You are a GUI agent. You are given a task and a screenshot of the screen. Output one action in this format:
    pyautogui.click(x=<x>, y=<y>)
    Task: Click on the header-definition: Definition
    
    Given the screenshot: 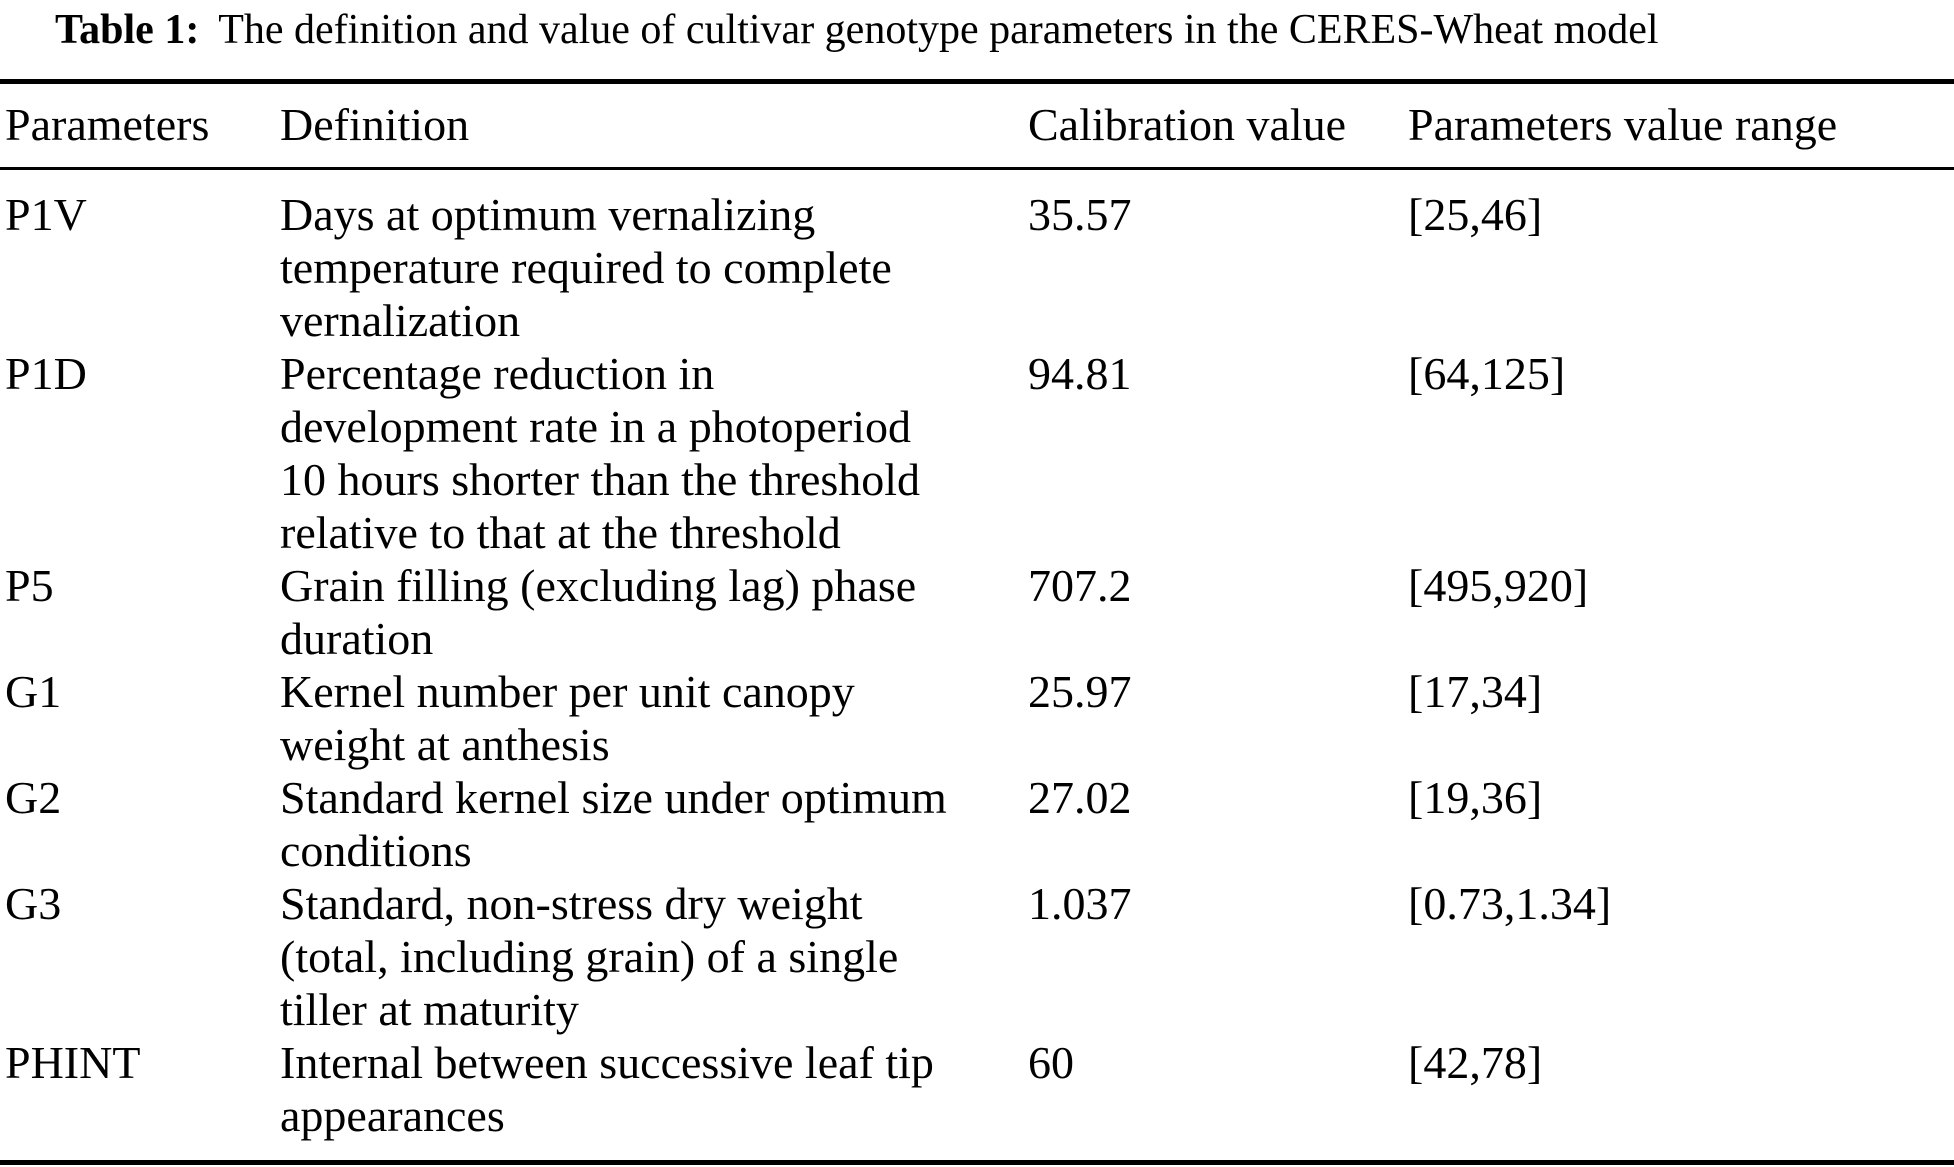 What is the action you would take?
    pyautogui.click(x=654, y=125)
    